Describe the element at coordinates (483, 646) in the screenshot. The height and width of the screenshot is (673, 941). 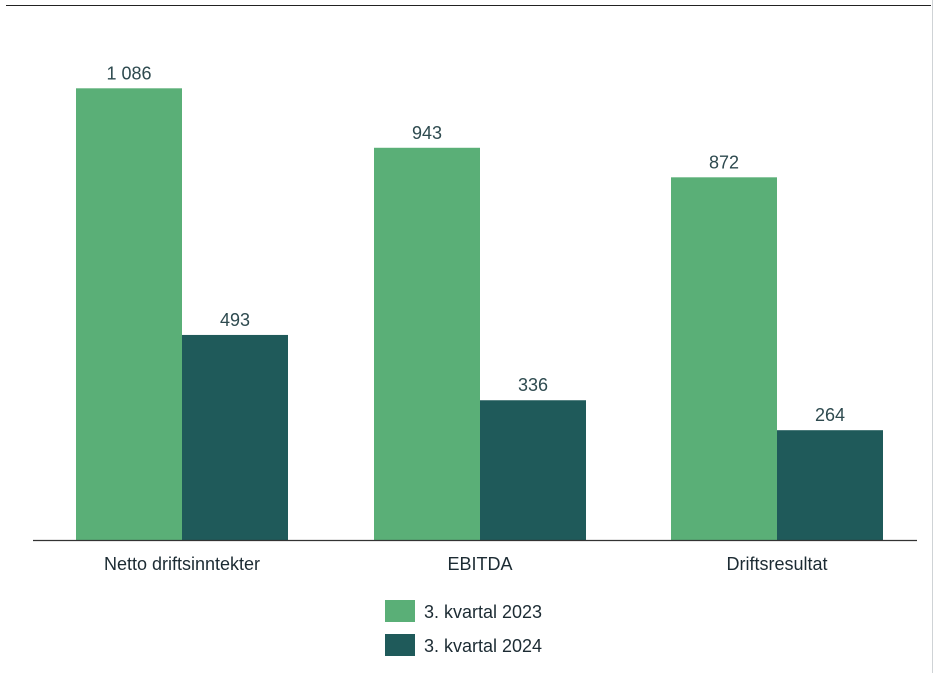
I see `legend-label: 3. kvartal 2024` at that location.